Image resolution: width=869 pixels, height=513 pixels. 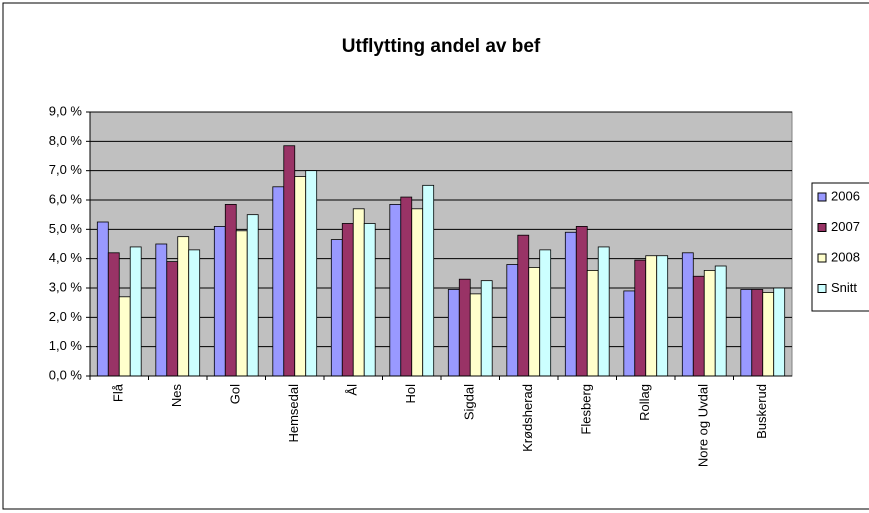 I want to click on x-tick-label: Ål, so click(x=352, y=390).